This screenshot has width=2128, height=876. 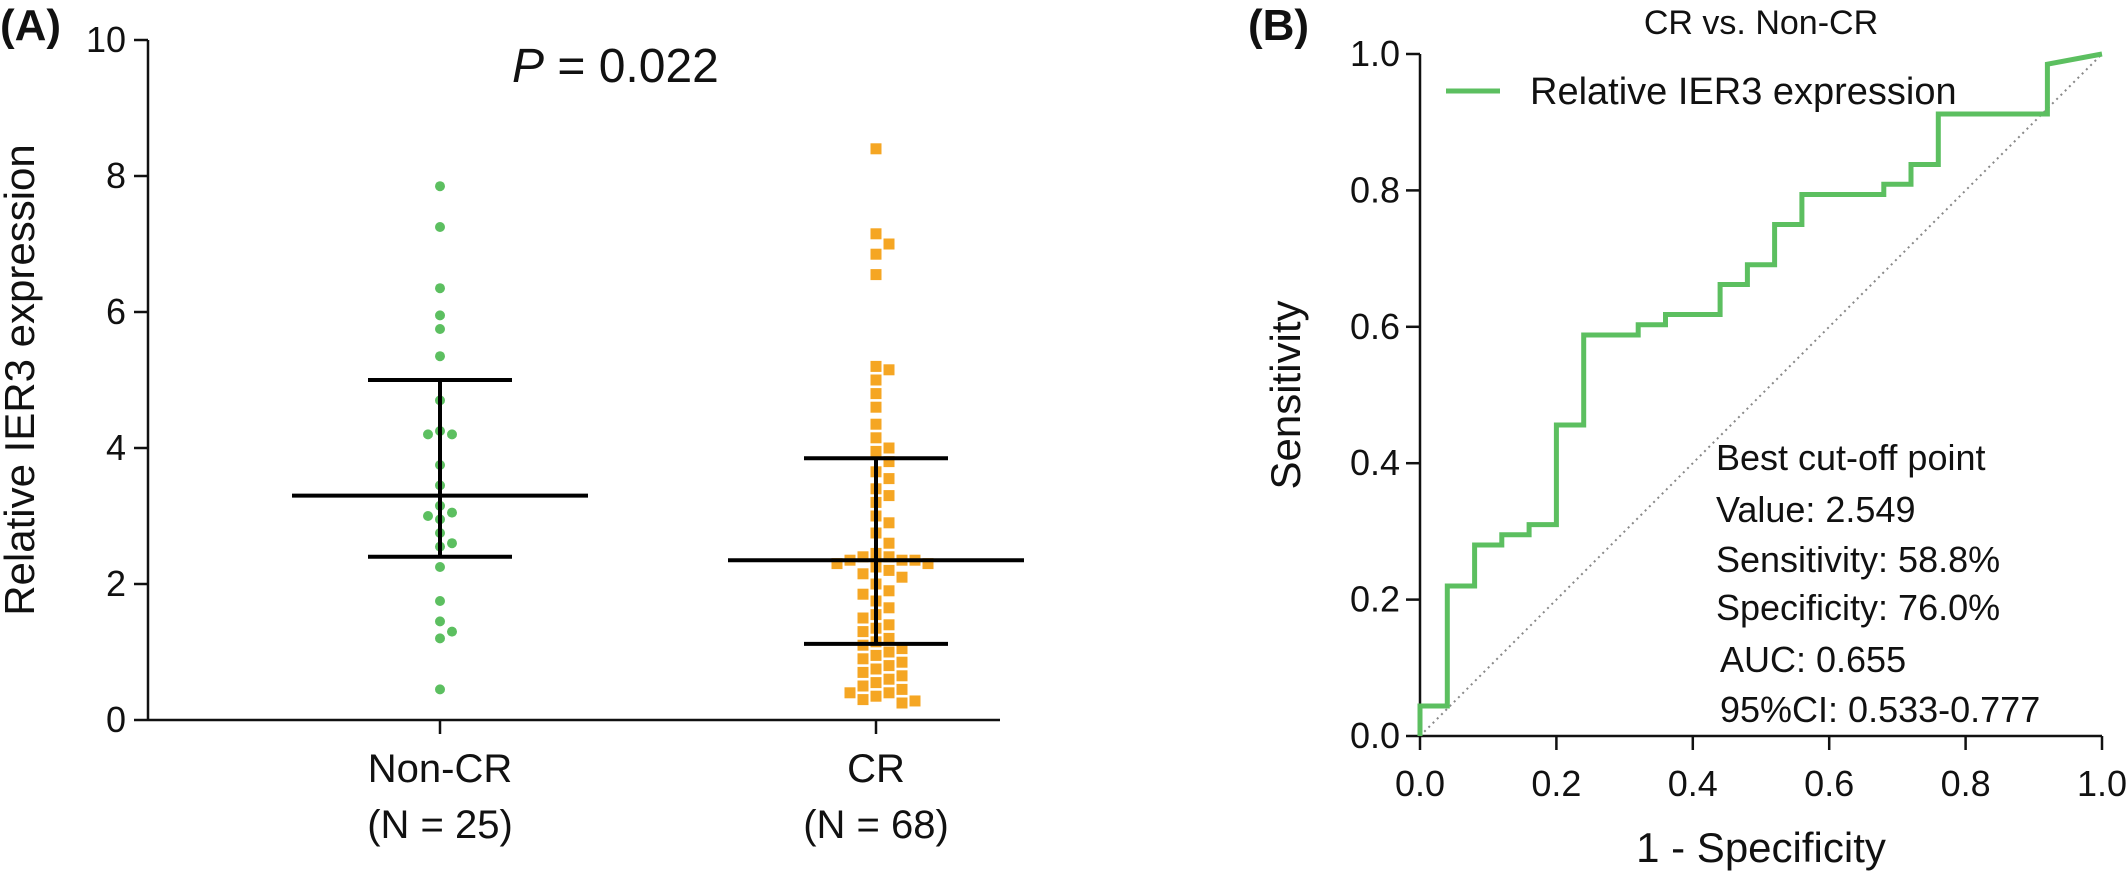 What do you see at coordinates (1816, 509) in the screenshot?
I see `roc-annotation-line: Value: 2.549` at bounding box center [1816, 509].